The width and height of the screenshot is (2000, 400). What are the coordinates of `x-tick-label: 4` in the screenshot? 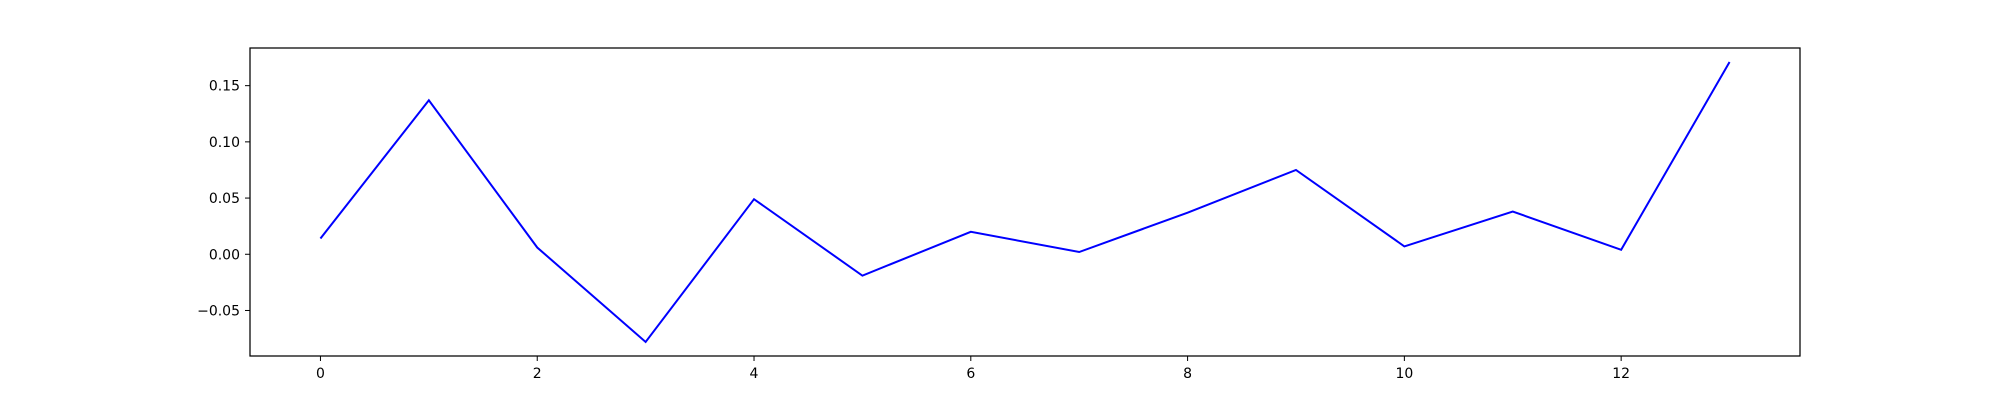 It's located at (754, 374).